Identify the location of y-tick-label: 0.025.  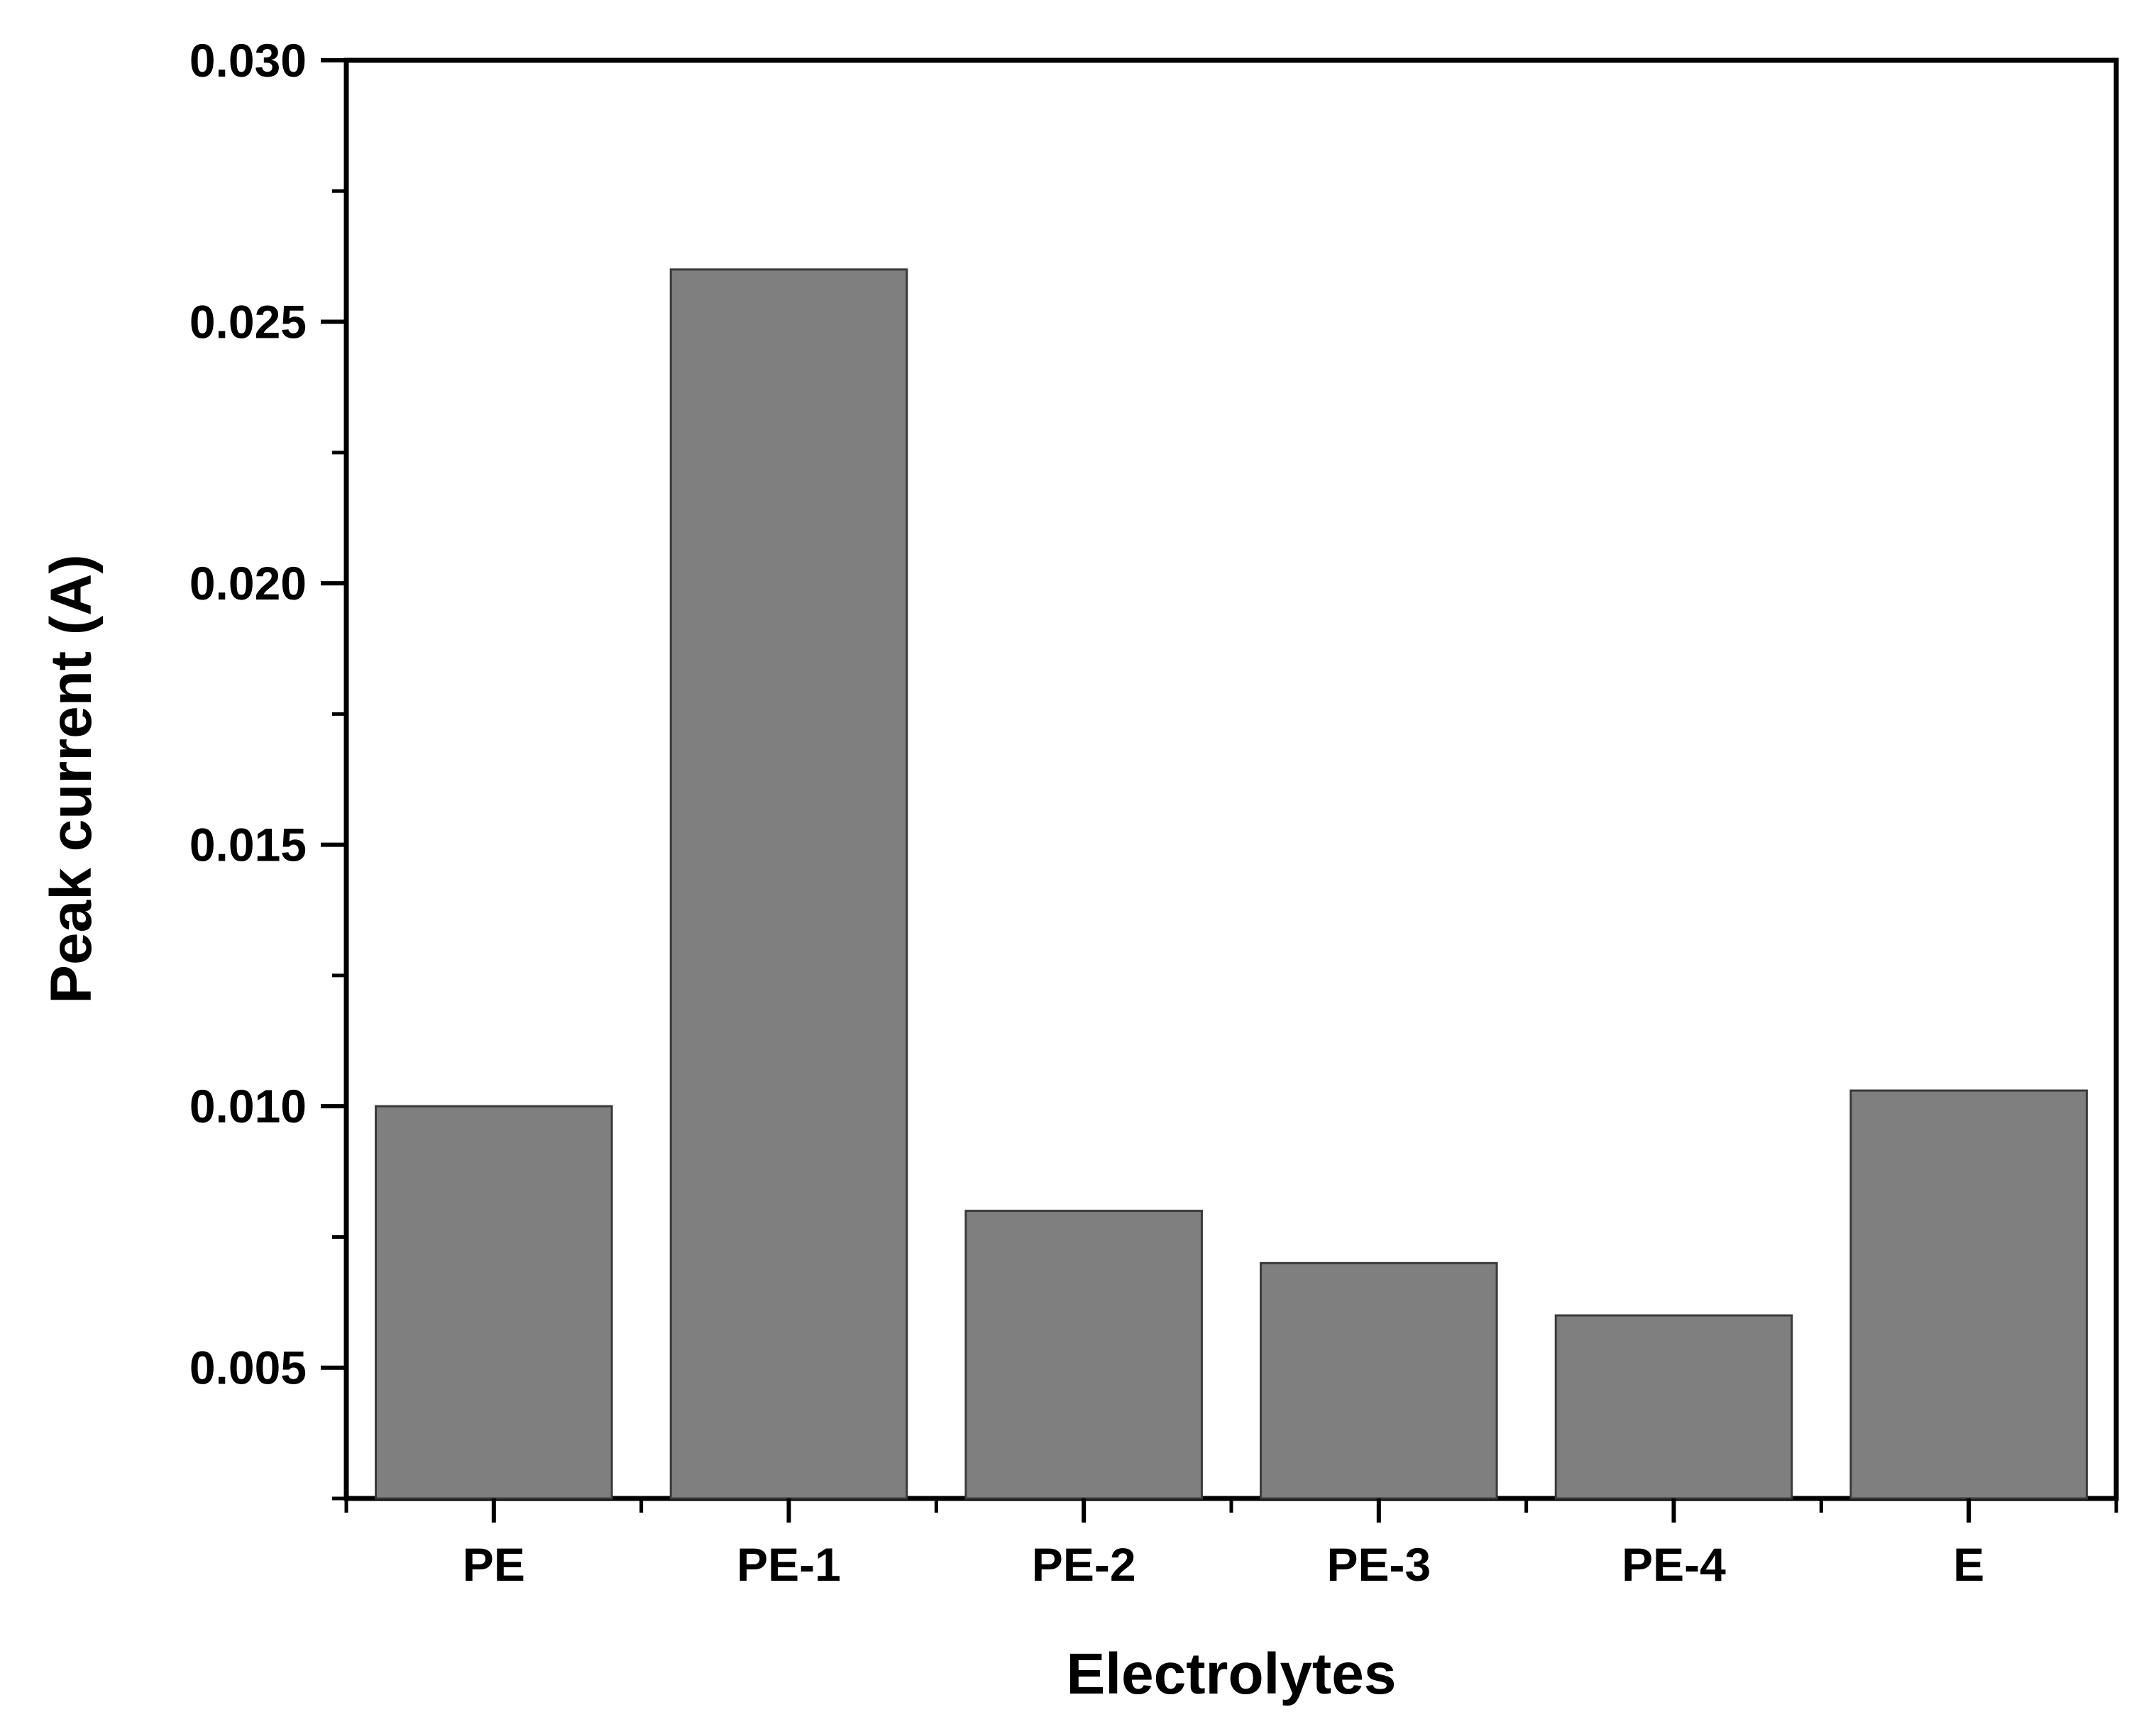
(248, 322).